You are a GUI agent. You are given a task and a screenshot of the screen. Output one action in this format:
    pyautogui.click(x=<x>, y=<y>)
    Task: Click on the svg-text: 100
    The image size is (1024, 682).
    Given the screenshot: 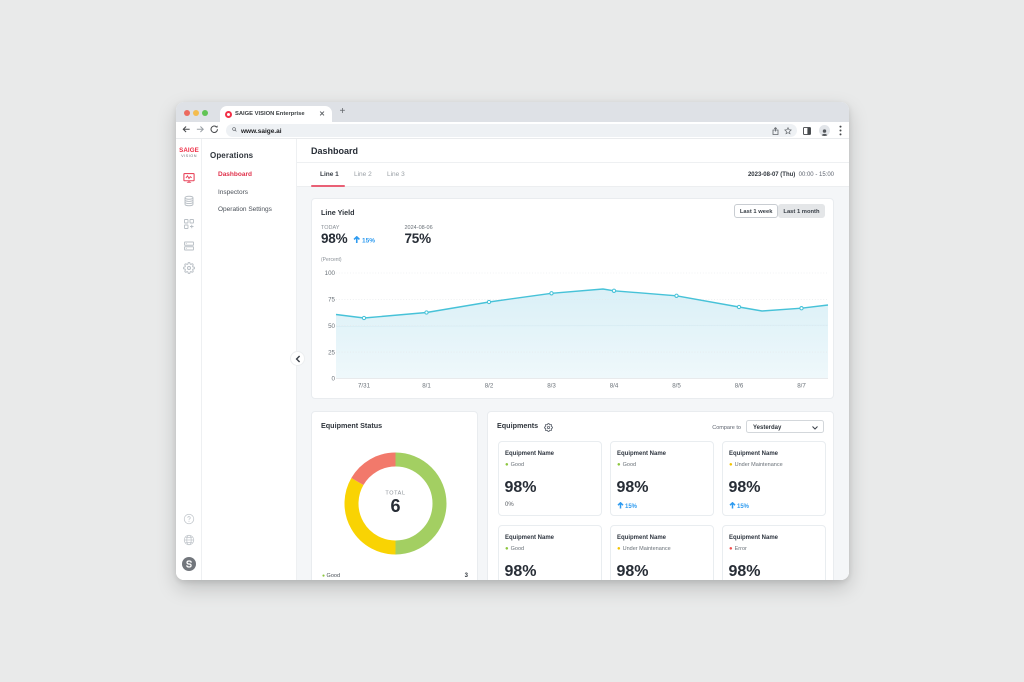 What is the action you would take?
    pyautogui.click(x=330, y=273)
    